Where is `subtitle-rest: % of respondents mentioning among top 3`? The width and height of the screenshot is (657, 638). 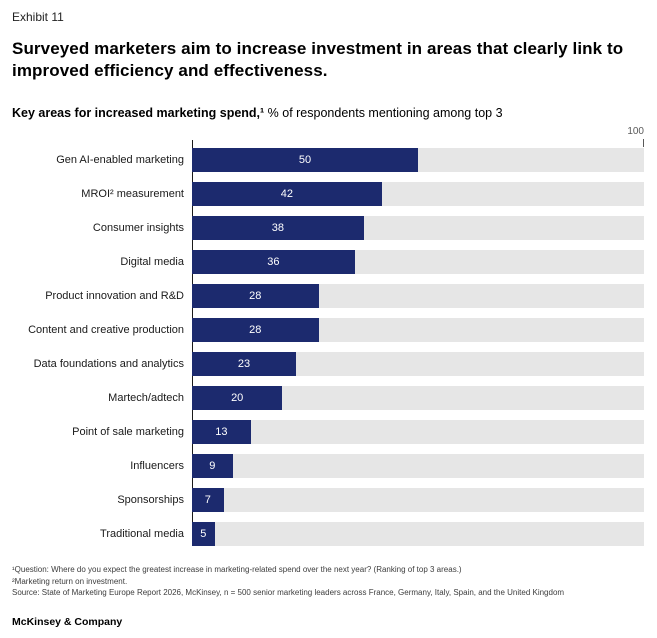
subtitle-rest: % of respondents mentioning among top 3 is located at coordinates (383, 113).